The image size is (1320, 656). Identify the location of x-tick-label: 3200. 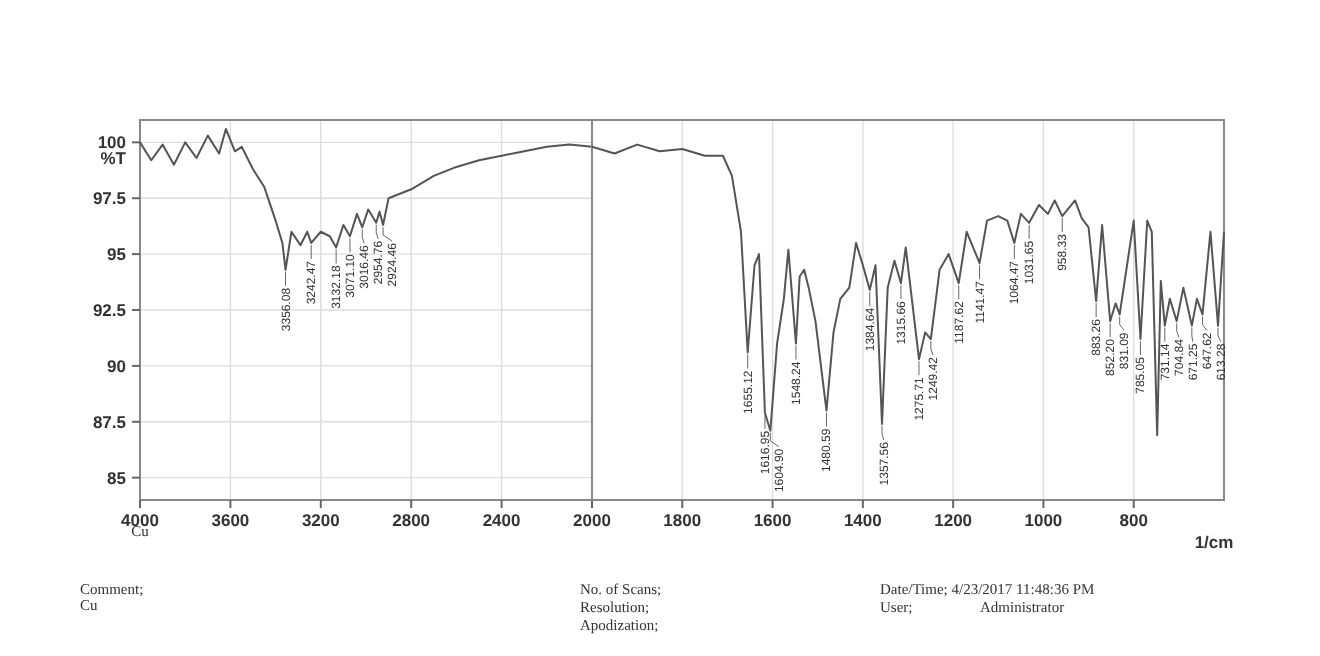
(321, 520).